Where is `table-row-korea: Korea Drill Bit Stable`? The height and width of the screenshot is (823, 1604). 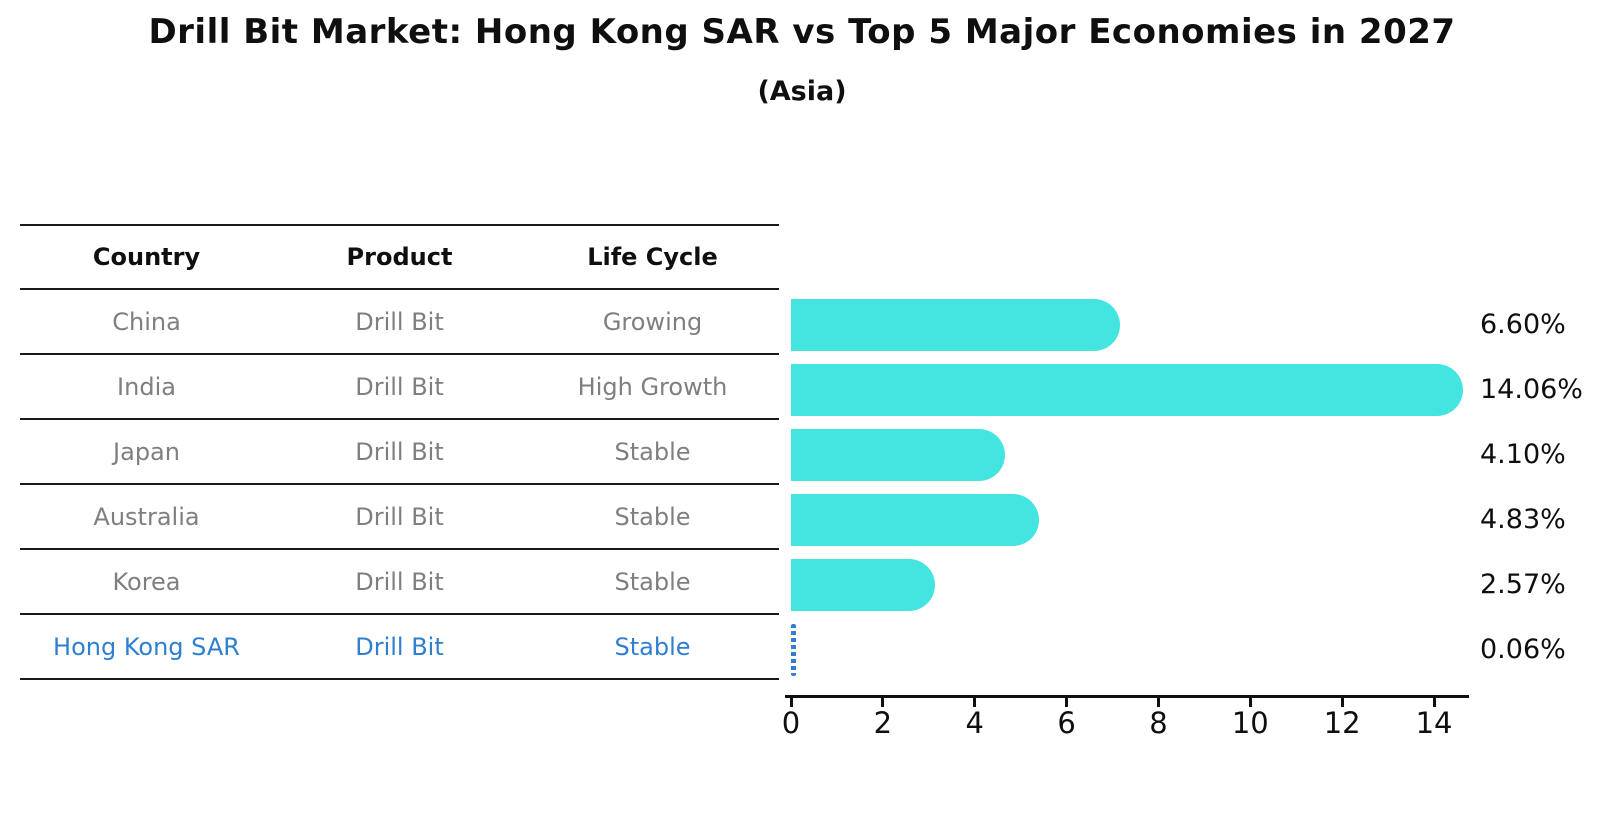
table-row-korea: Korea Drill Bit Stable is located at coordinates (399, 582).